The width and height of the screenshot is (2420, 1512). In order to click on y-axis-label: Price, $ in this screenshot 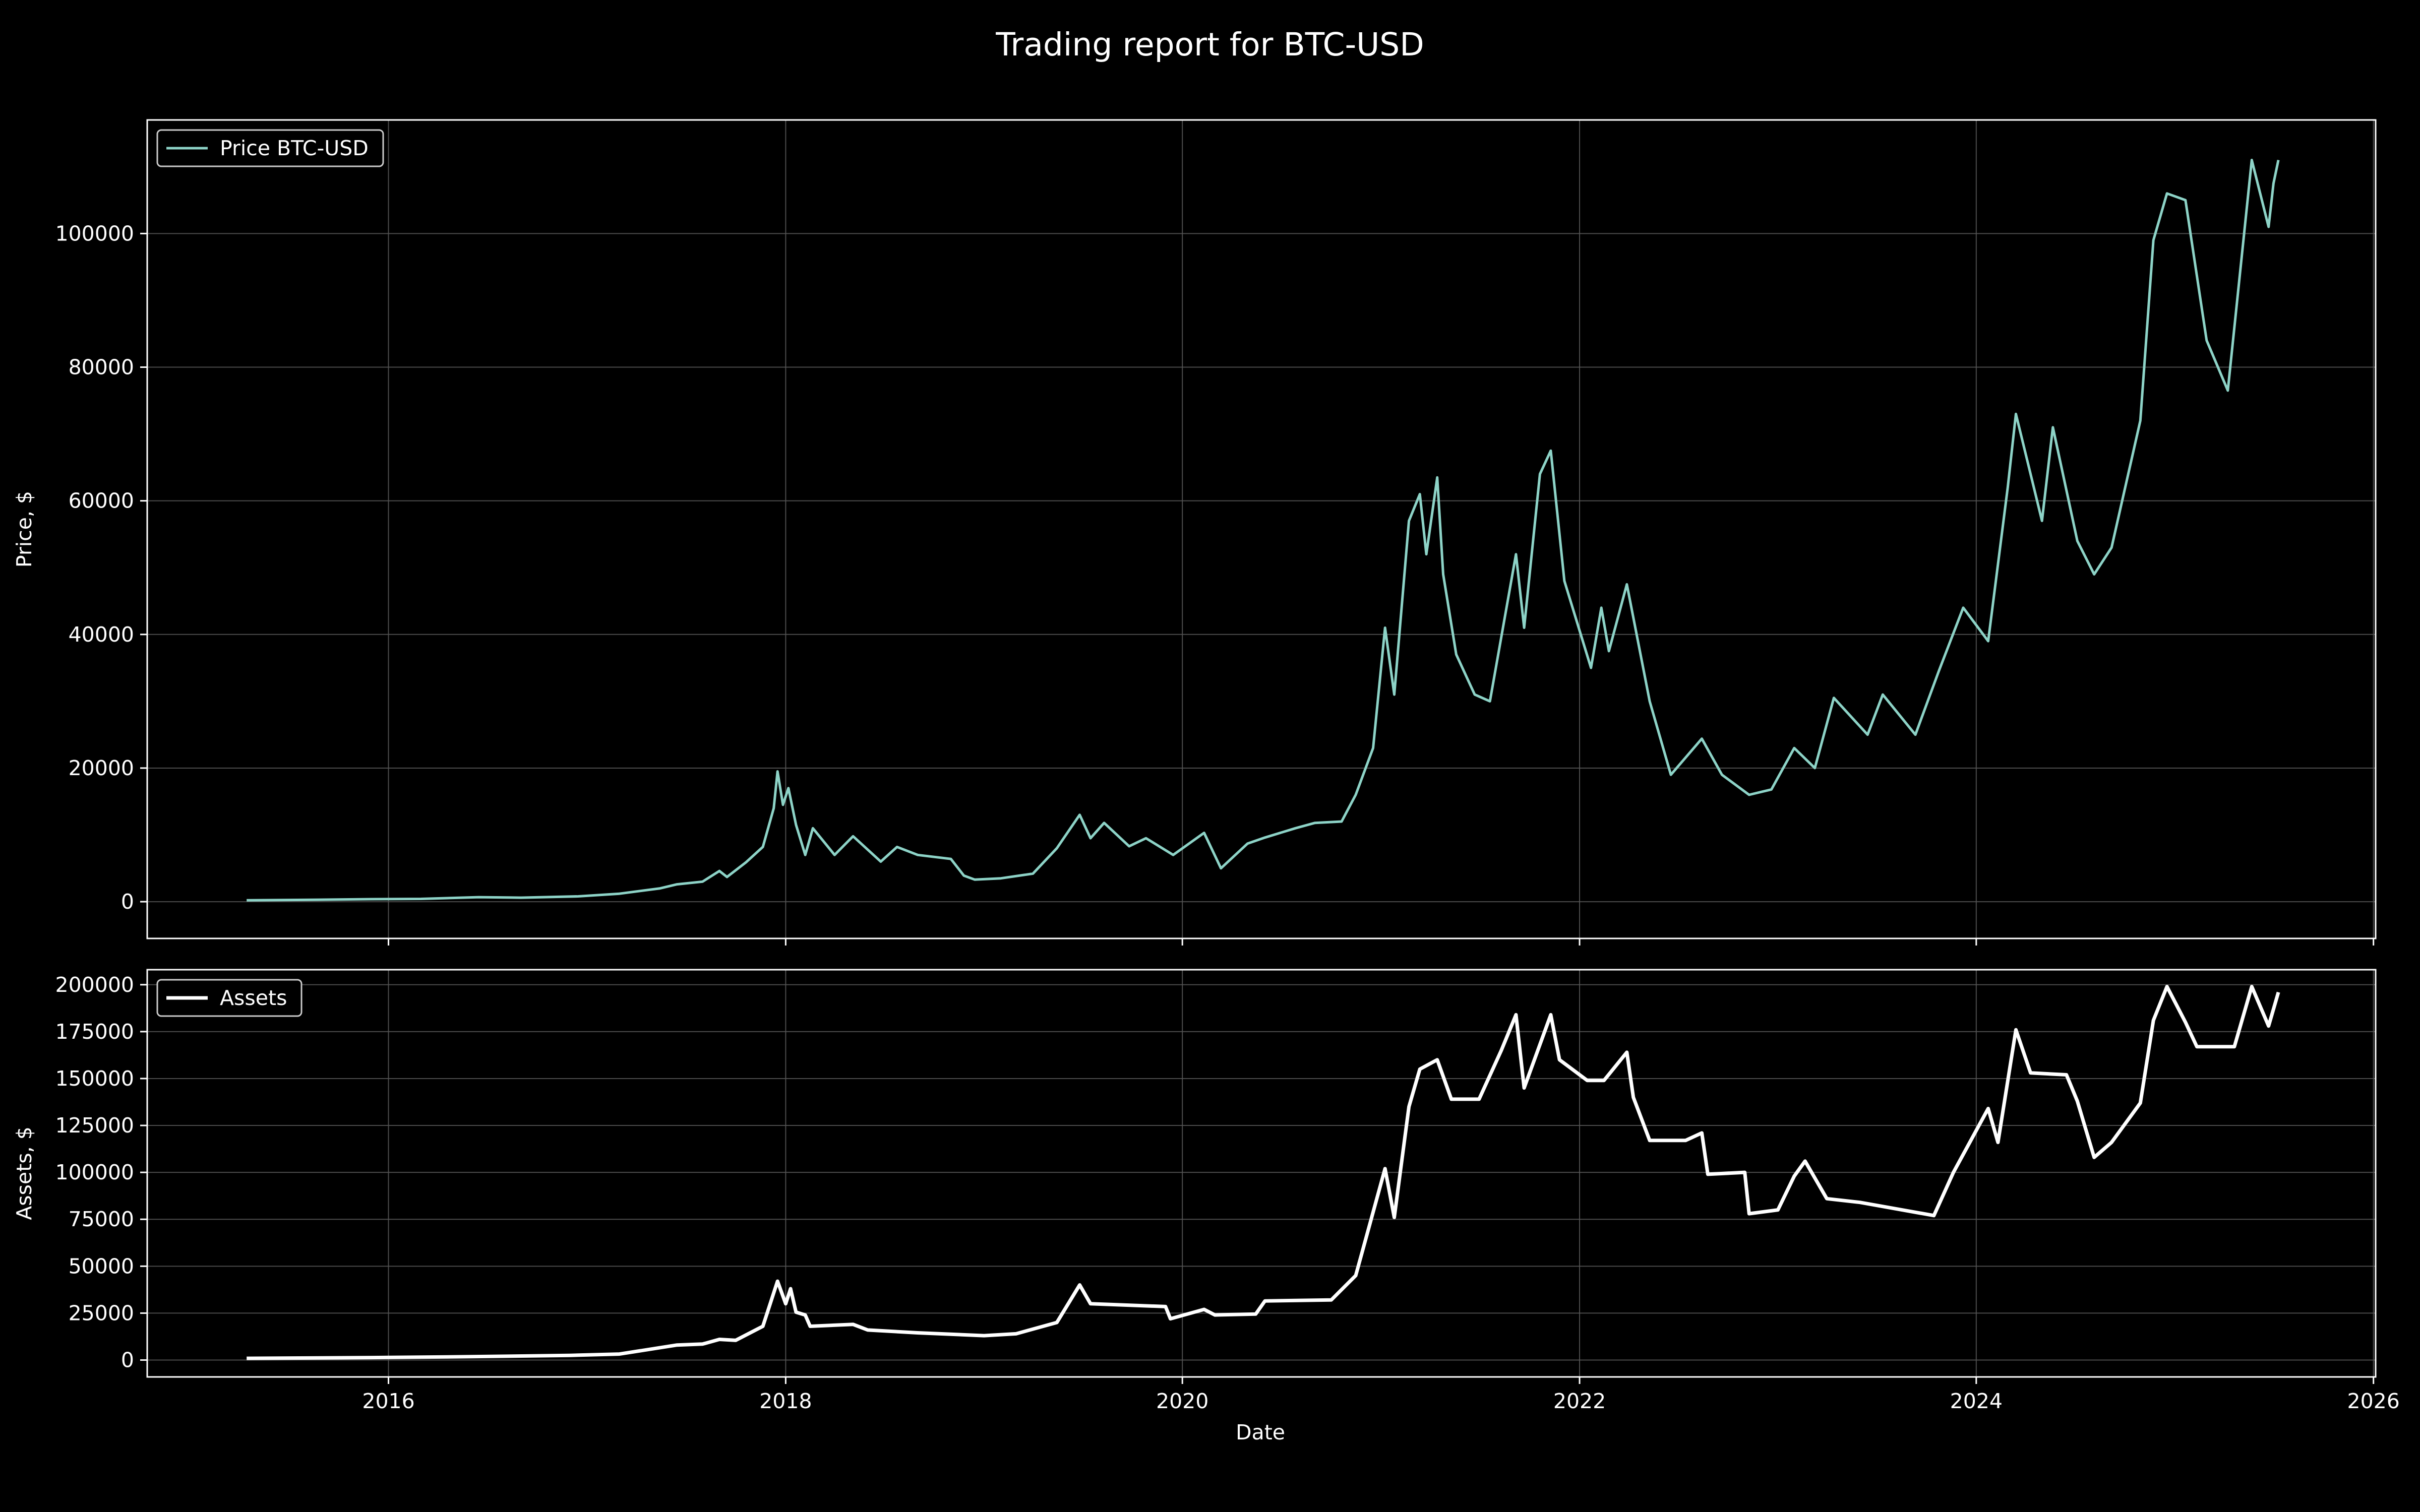, I will do `click(24, 529)`.